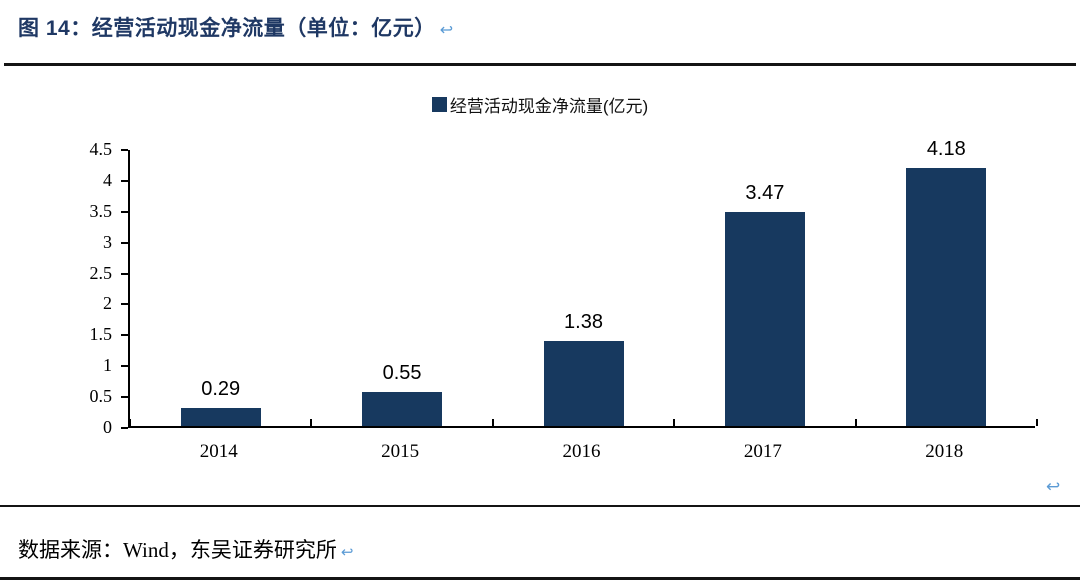 This screenshot has height=587, width=1080. Describe the element at coordinates (101, 272) in the screenshot. I see `y-tick-label: 2.5` at that location.